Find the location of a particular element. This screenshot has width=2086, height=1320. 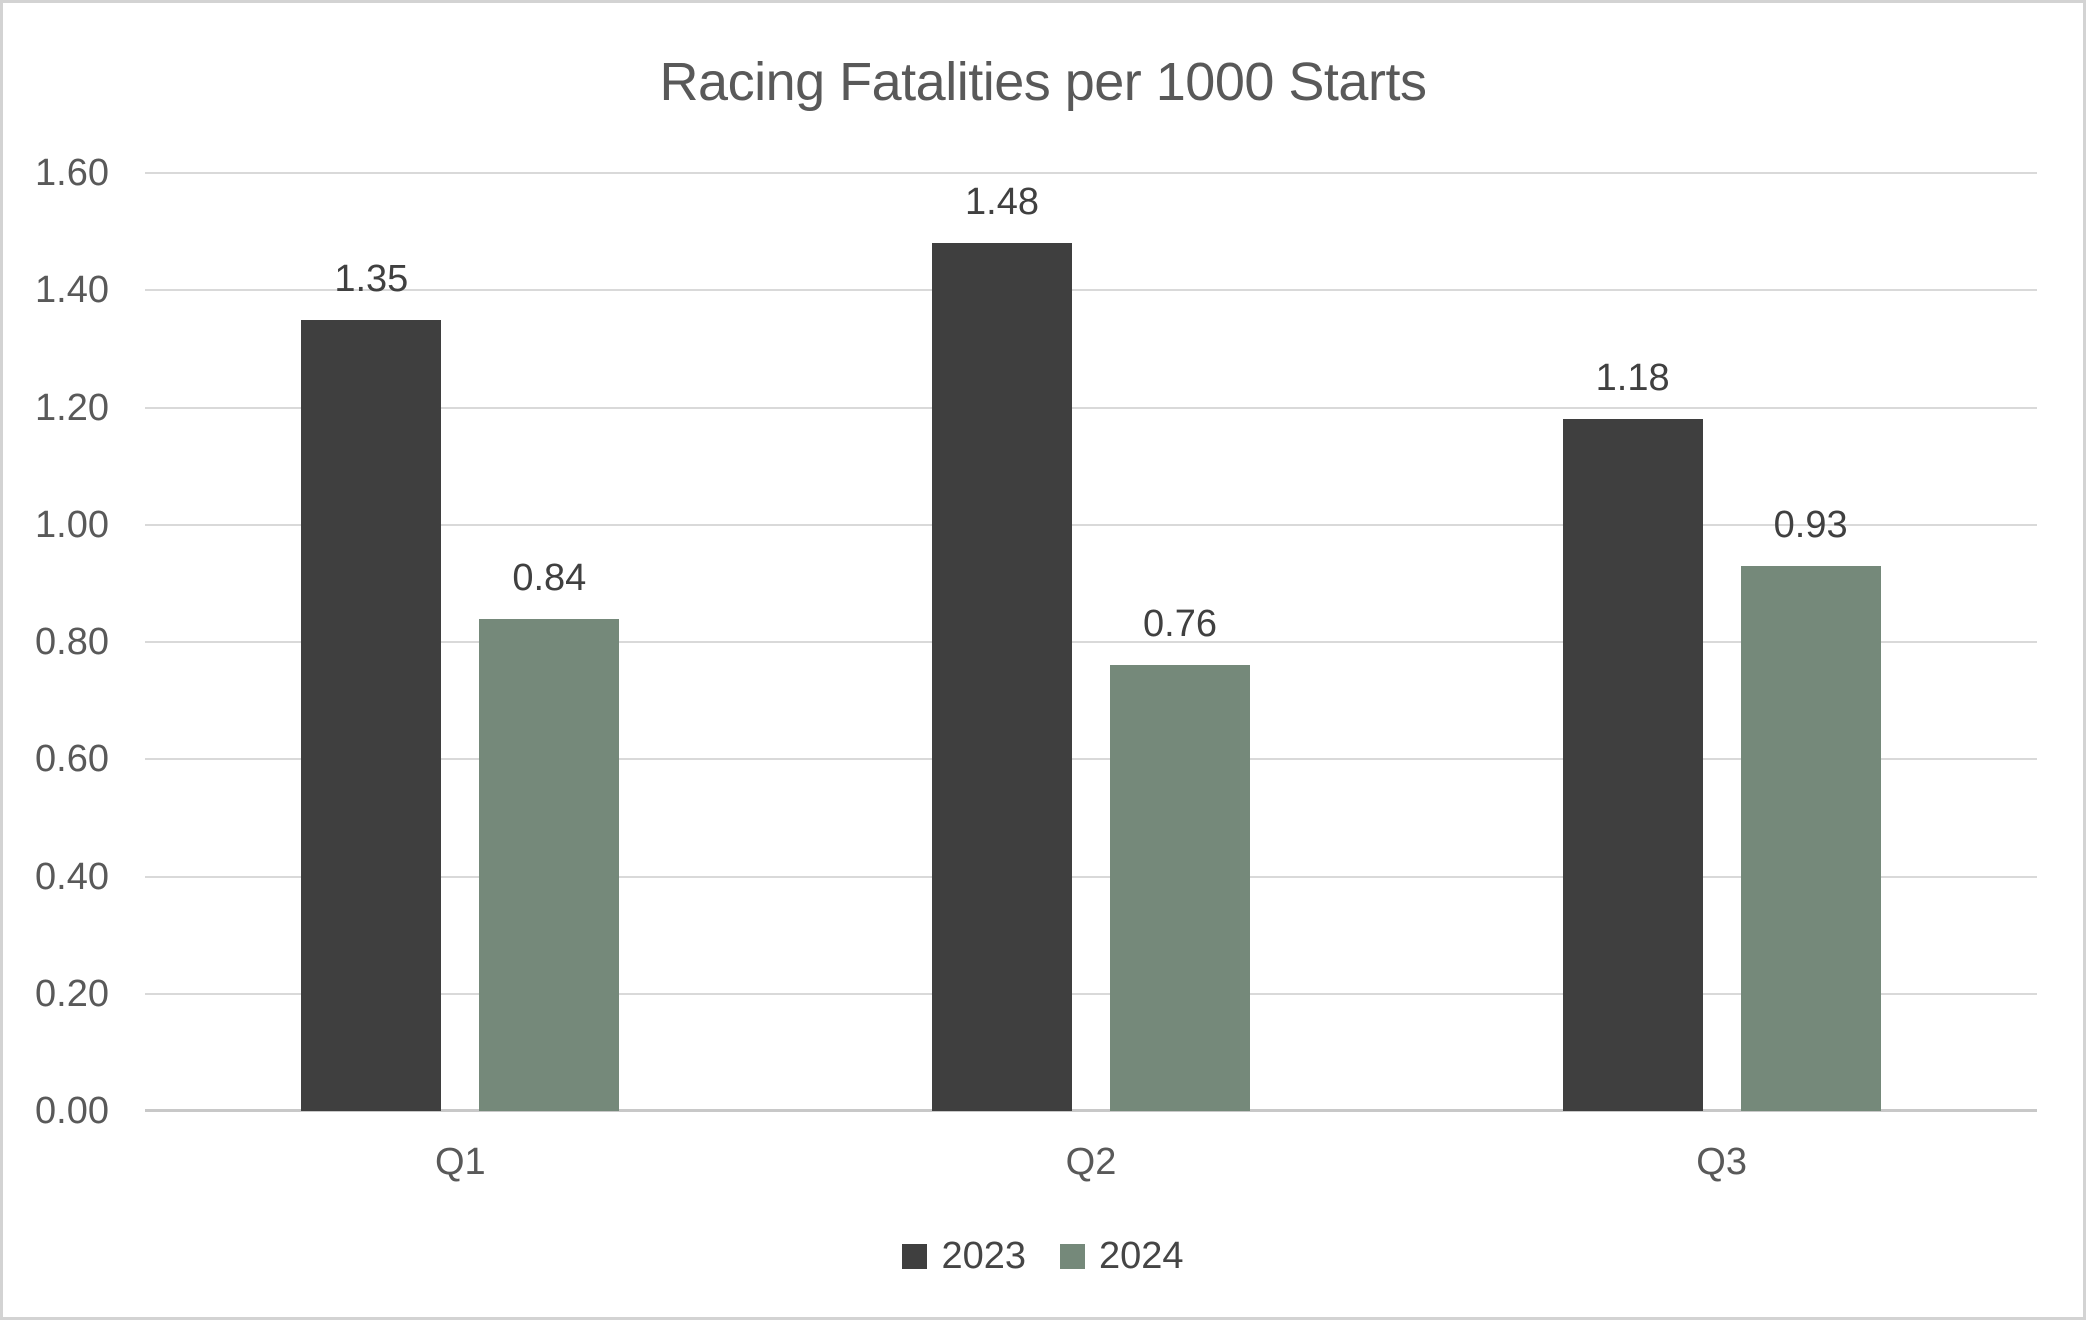

legend-label: 2024 is located at coordinates (1141, 1256).